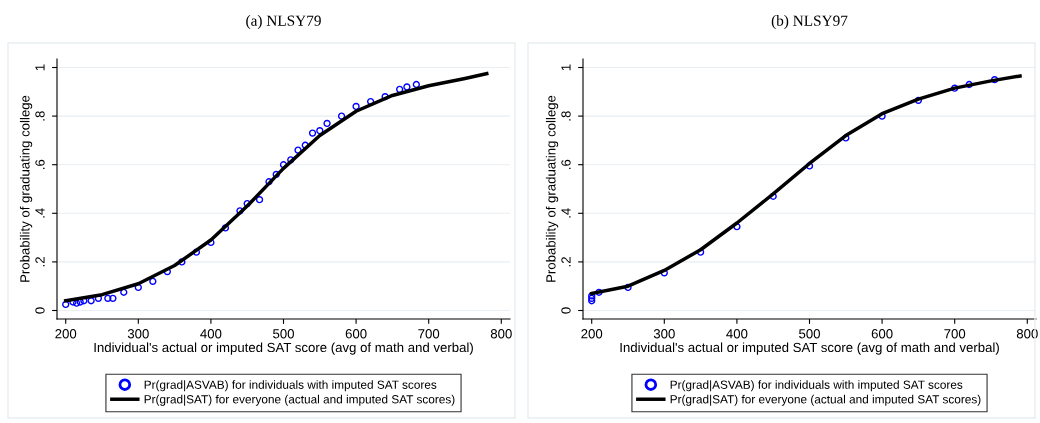 The height and width of the screenshot is (423, 1040). I want to click on chart-title: (a) NLSY79, so click(283, 22).